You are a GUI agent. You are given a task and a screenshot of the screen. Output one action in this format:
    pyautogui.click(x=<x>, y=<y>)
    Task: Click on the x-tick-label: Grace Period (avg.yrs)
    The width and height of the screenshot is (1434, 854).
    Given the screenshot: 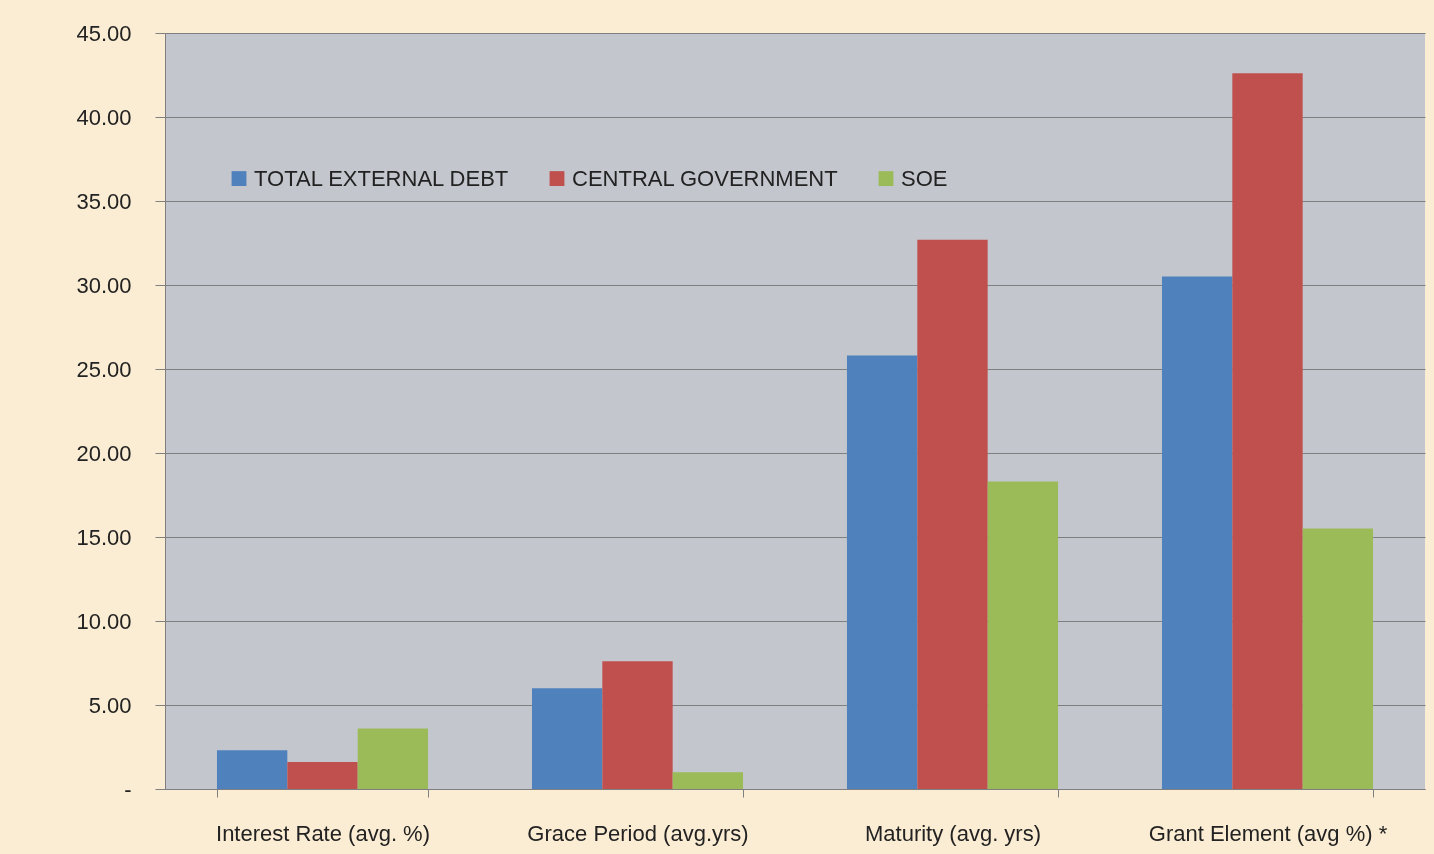 What is the action you would take?
    pyautogui.click(x=638, y=833)
    